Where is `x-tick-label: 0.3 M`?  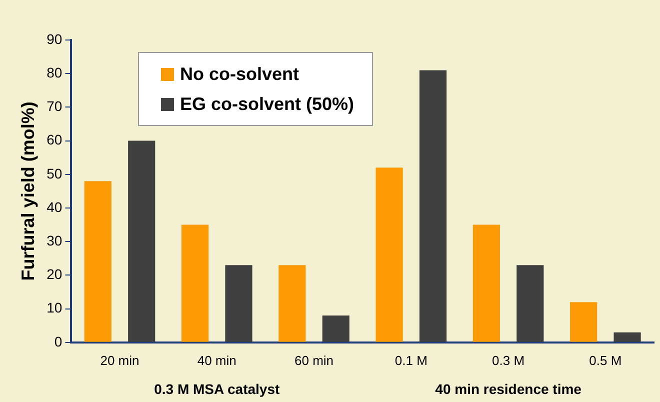
x-tick-label: 0.3 M is located at coordinates (508, 360).